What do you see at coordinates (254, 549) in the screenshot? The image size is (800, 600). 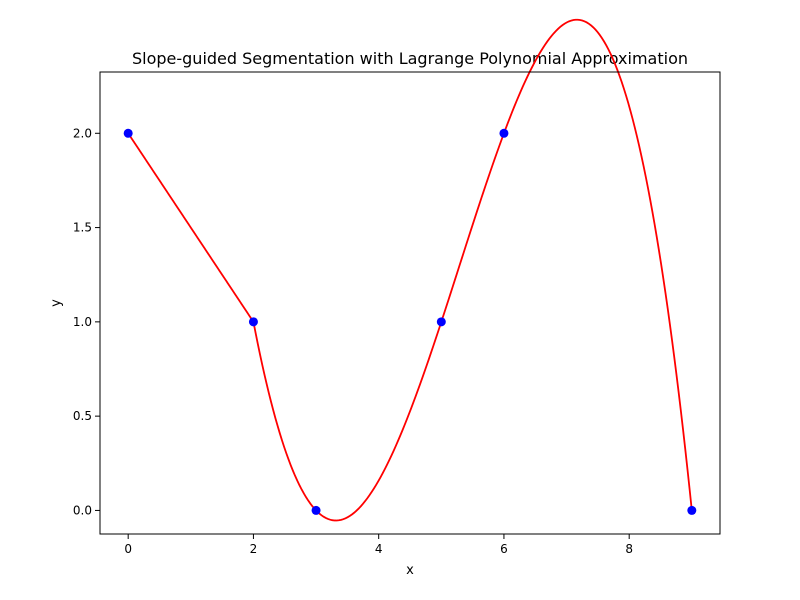 I see `x-tick-label: 2` at bounding box center [254, 549].